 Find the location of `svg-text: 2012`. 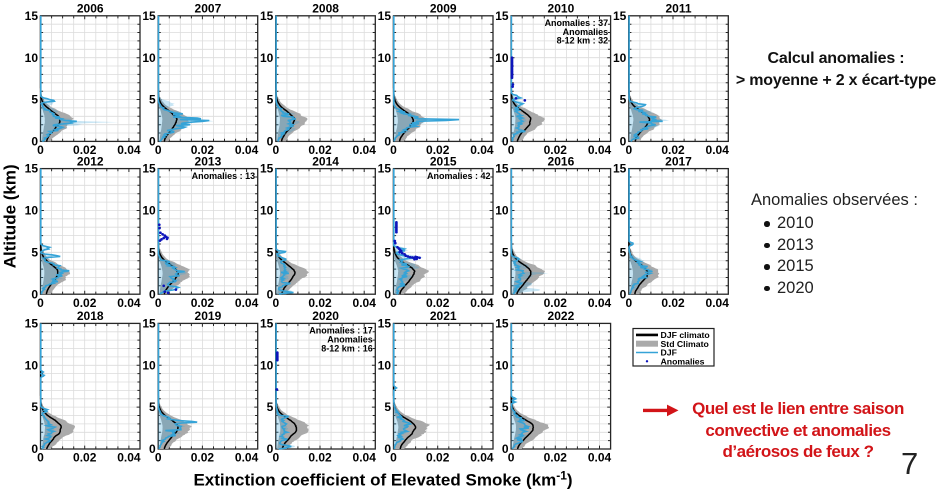

svg-text: 2012 is located at coordinates (90, 161).